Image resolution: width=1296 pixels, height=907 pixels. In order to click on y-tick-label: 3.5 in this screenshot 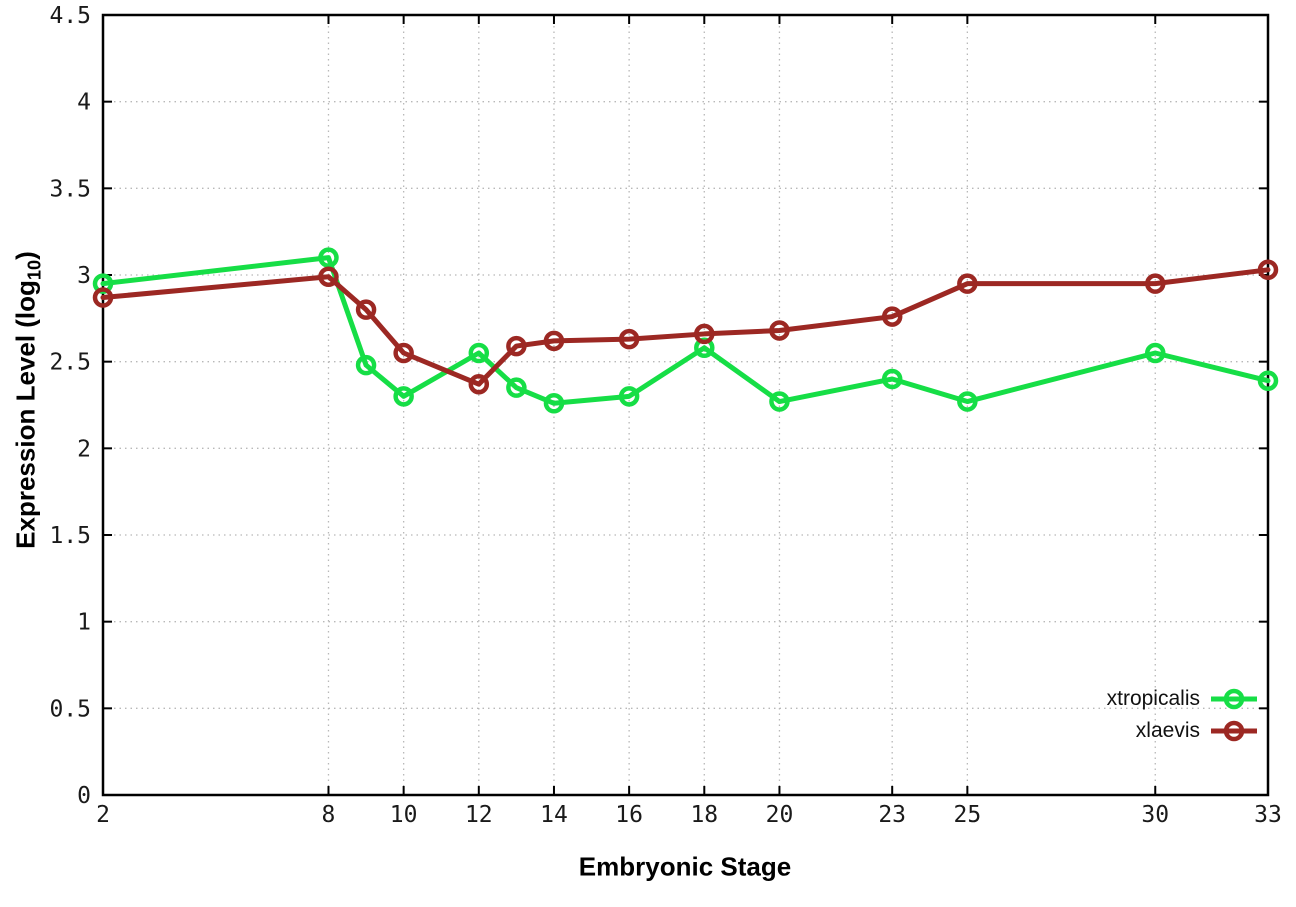, I will do `click(70, 189)`.